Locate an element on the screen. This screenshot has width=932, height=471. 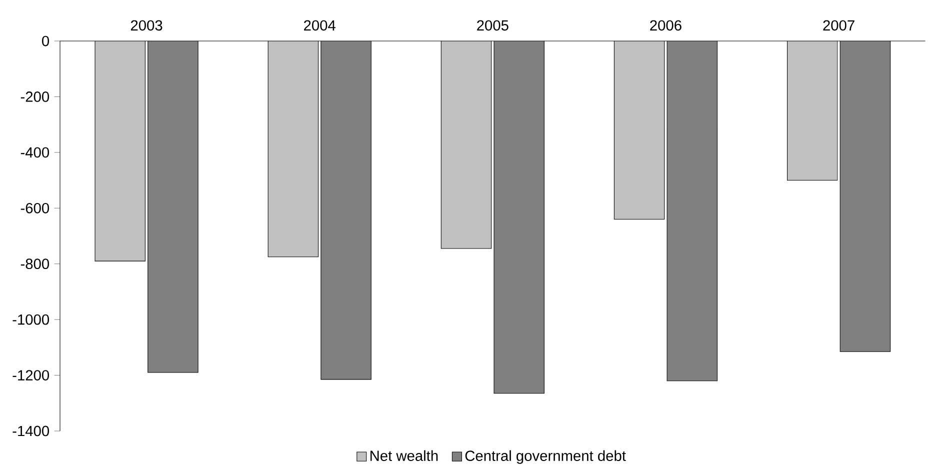
y-tick-label: -200 is located at coordinates (35, 97).